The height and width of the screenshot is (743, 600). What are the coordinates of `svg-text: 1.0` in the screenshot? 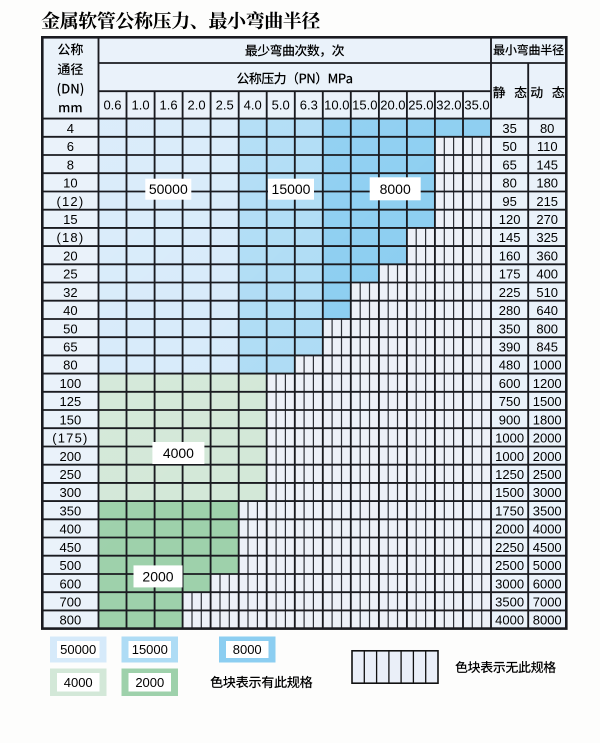 It's located at (141, 105).